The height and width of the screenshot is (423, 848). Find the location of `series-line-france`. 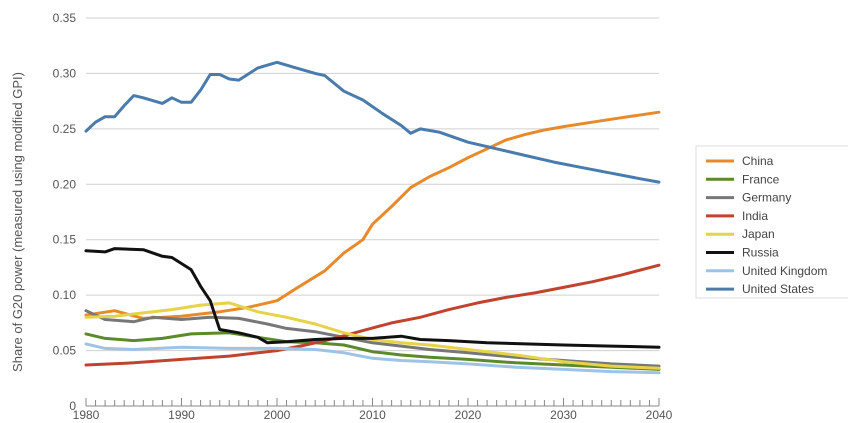

series-line-france is located at coordinates (372, 351).